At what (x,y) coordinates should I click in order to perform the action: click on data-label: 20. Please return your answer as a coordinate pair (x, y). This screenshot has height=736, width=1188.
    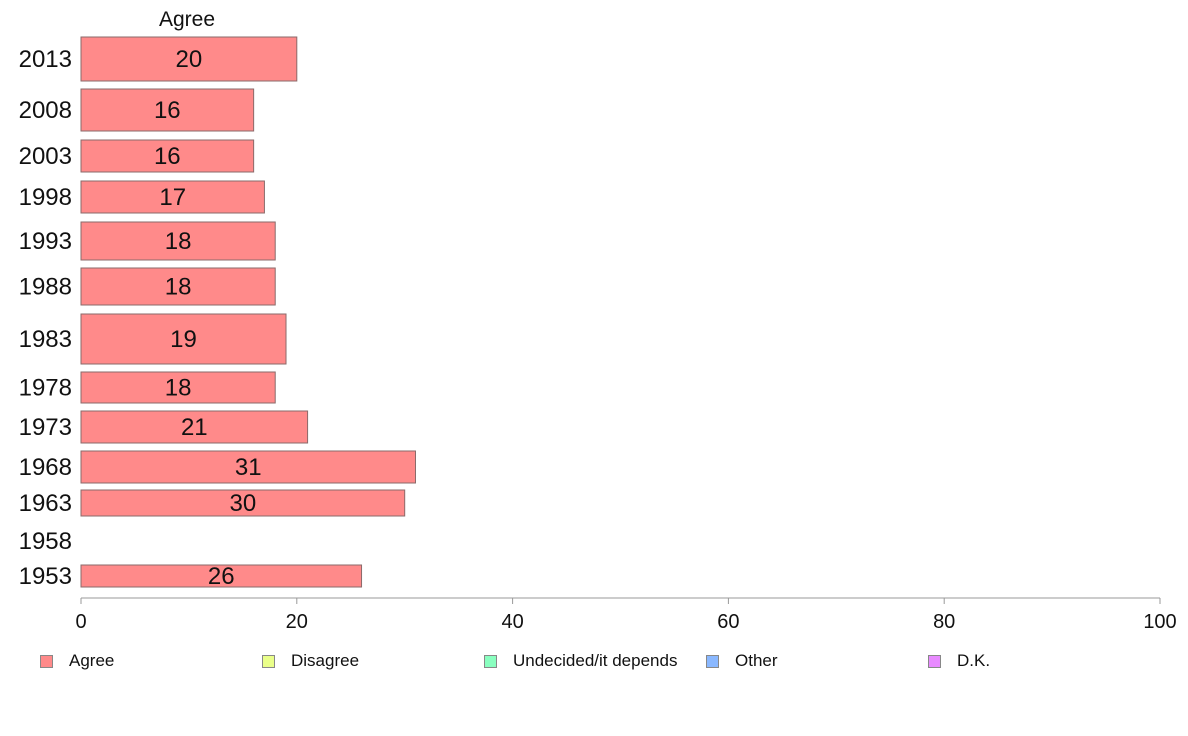
    Looking at the image, I should click on (189, 59).